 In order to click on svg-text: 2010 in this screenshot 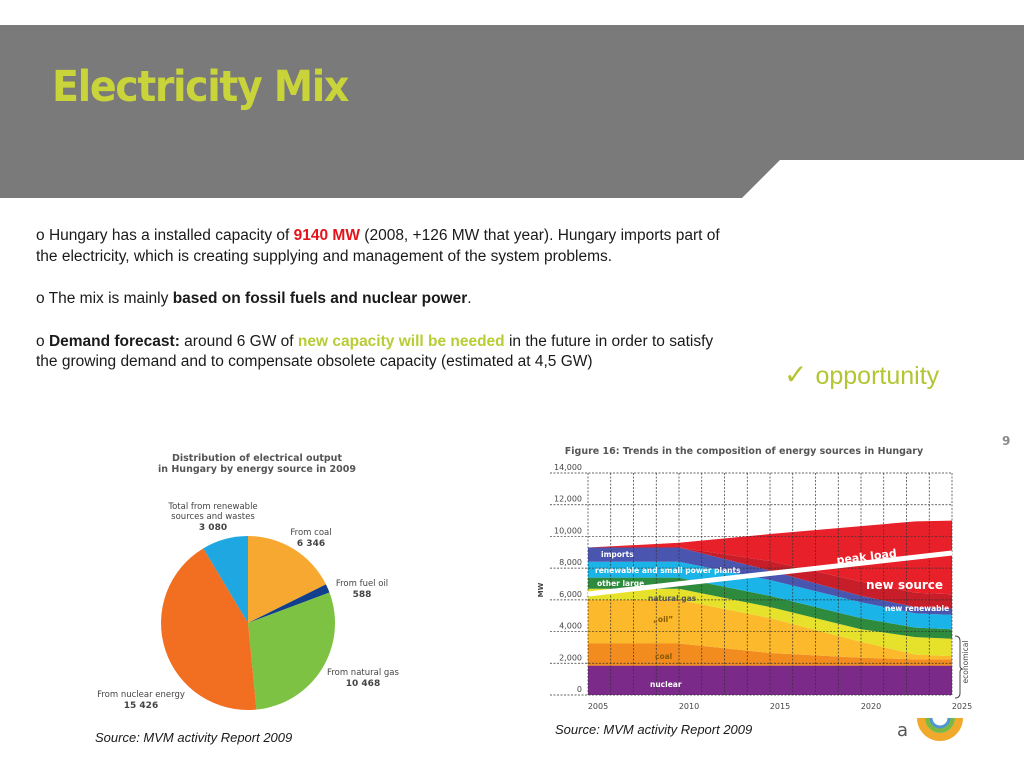, I will do `click(689, 706)`.